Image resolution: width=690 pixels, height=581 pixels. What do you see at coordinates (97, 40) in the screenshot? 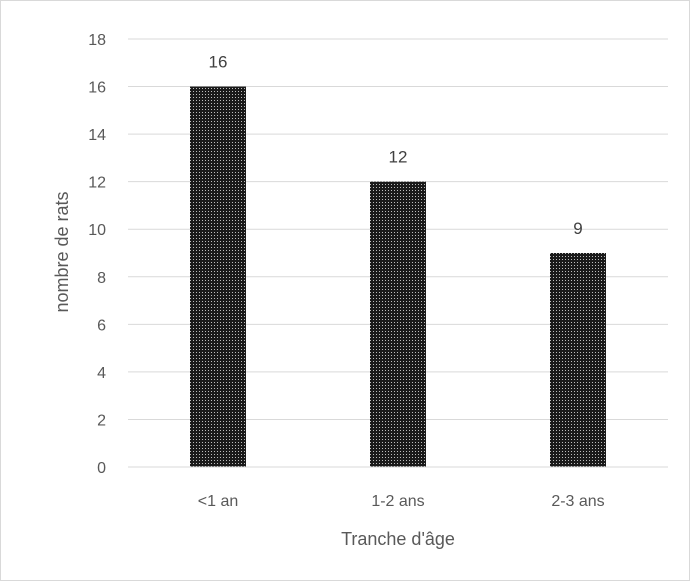
I see `y-tick-label: 18` at bounding box center [97, 40].